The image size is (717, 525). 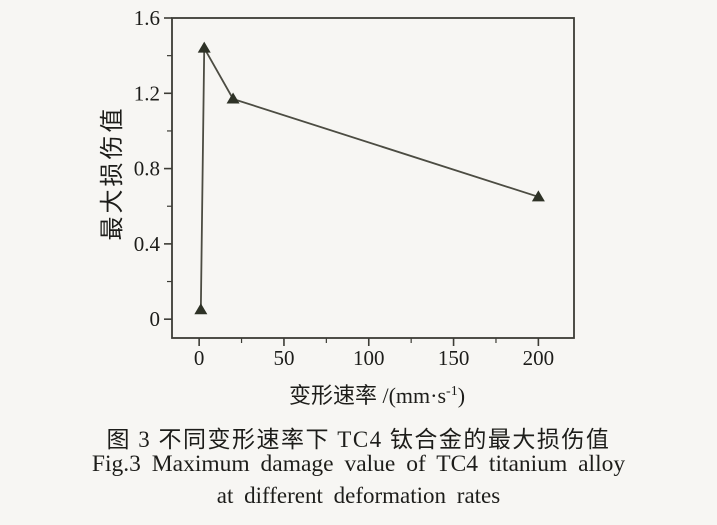 I want to click on x-tick-label: 0, so click(x=199, y=358).